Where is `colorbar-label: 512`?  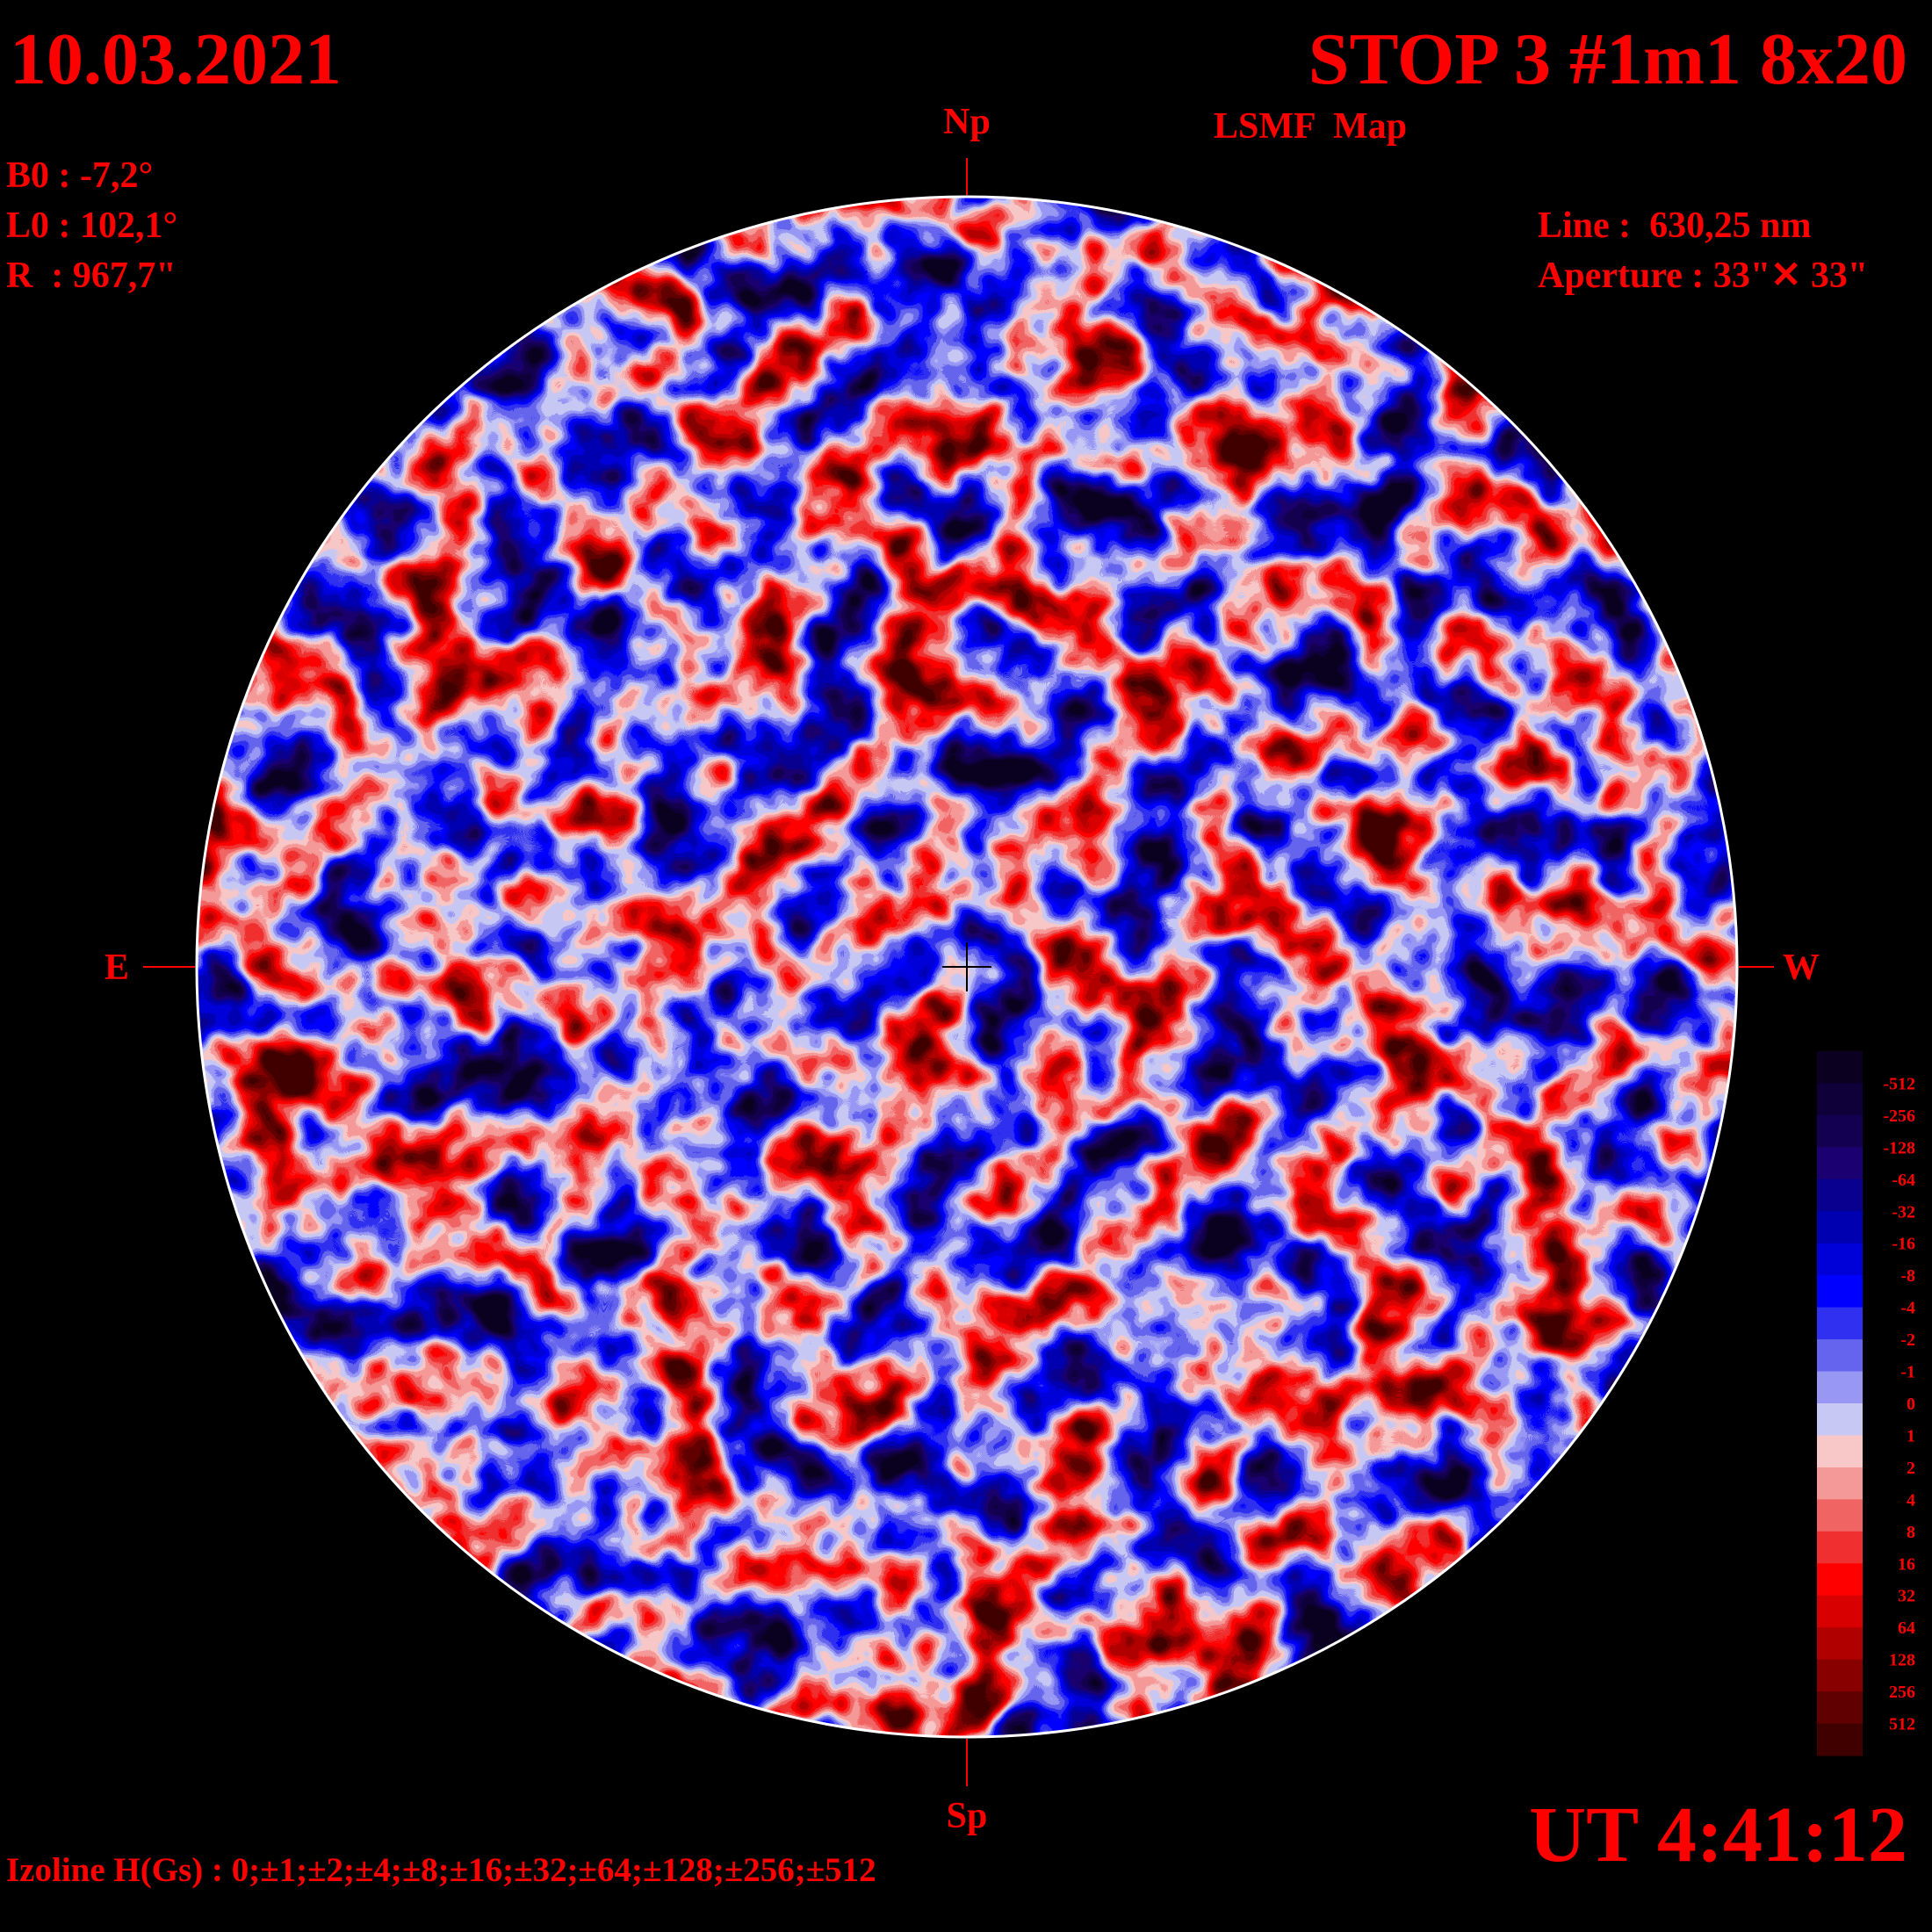 colorbar-label: 512 is located at coordinates (1902, 1725).